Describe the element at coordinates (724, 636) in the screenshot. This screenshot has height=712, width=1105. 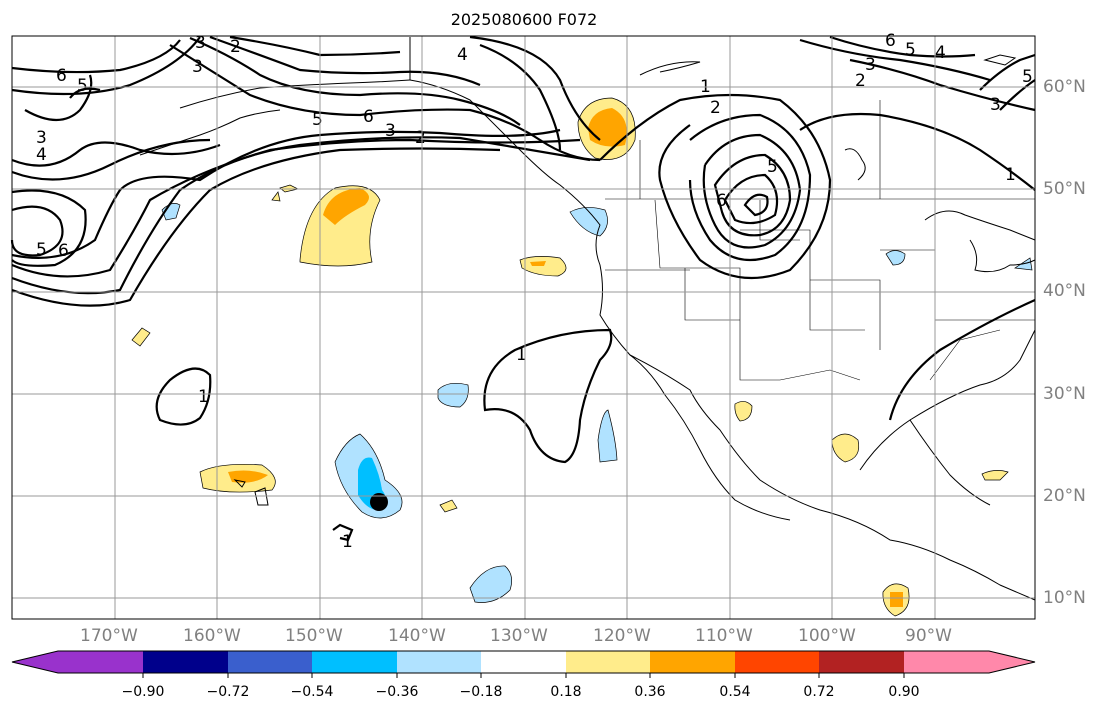
I see `lon-label-110w: 110°W` at that location.